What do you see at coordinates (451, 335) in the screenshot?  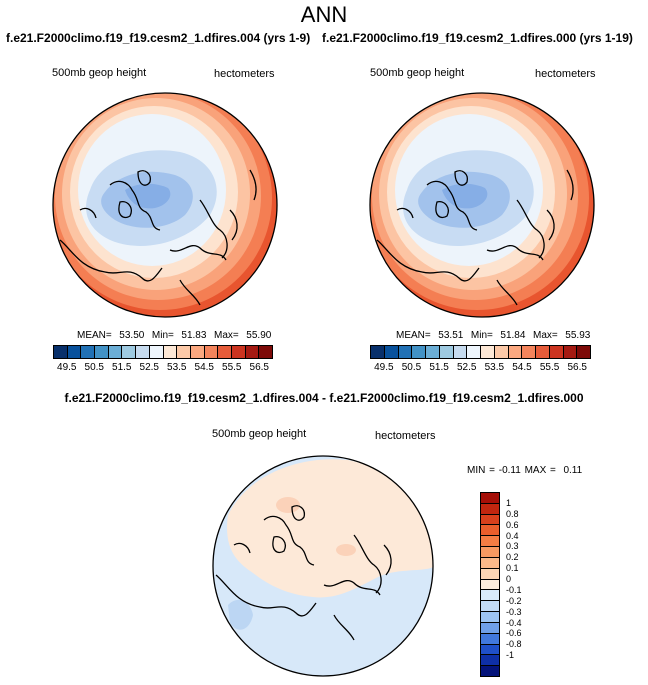 I see `mean-value: 53.51` at bounding box center [451, 335].